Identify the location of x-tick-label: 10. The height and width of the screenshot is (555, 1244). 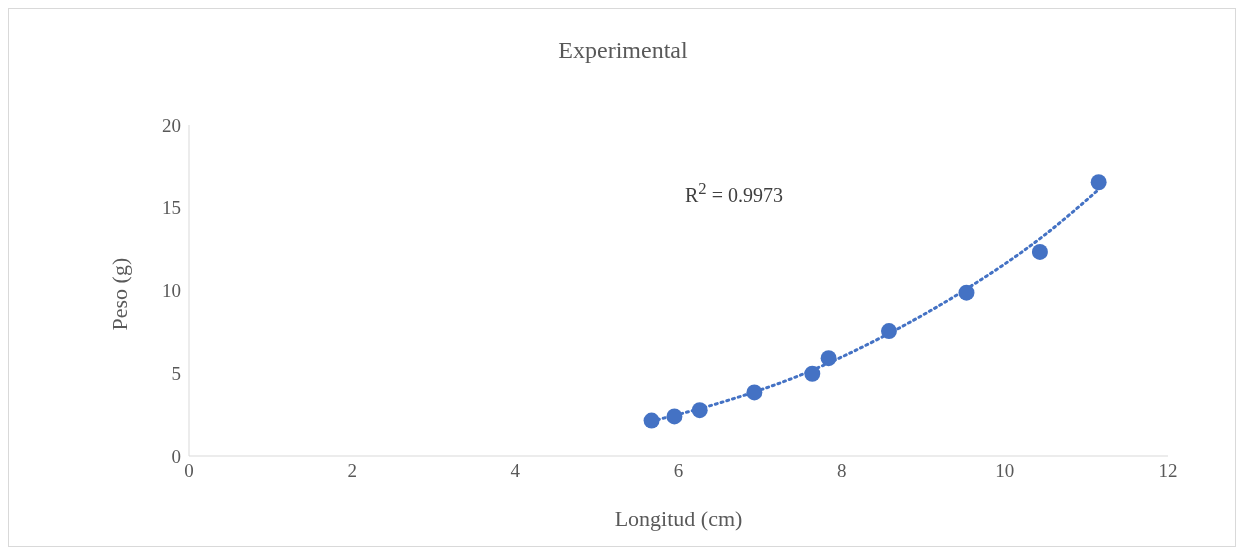
(1005, 471).